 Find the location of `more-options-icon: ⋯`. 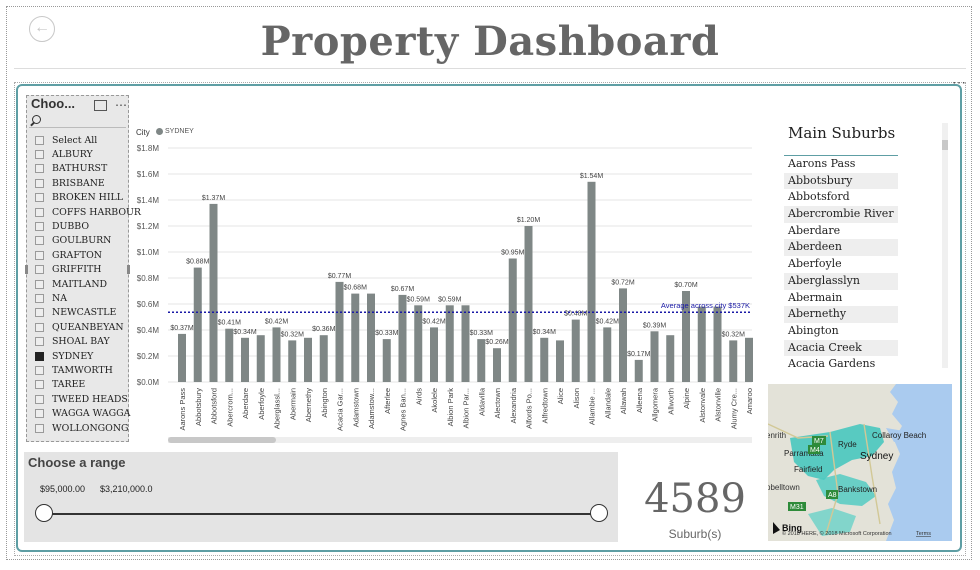

more-options-icon: ⋯ is located at coordinates (121, 105).